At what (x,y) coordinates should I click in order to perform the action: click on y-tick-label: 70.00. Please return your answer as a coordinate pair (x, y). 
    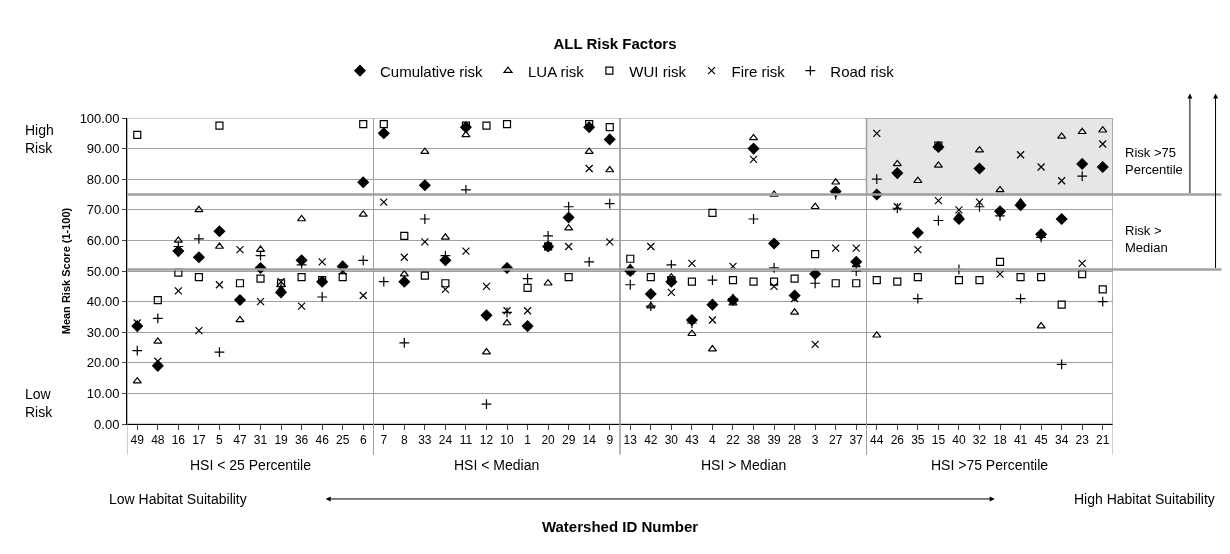
    Looking at the image, I should click on (103, 210).